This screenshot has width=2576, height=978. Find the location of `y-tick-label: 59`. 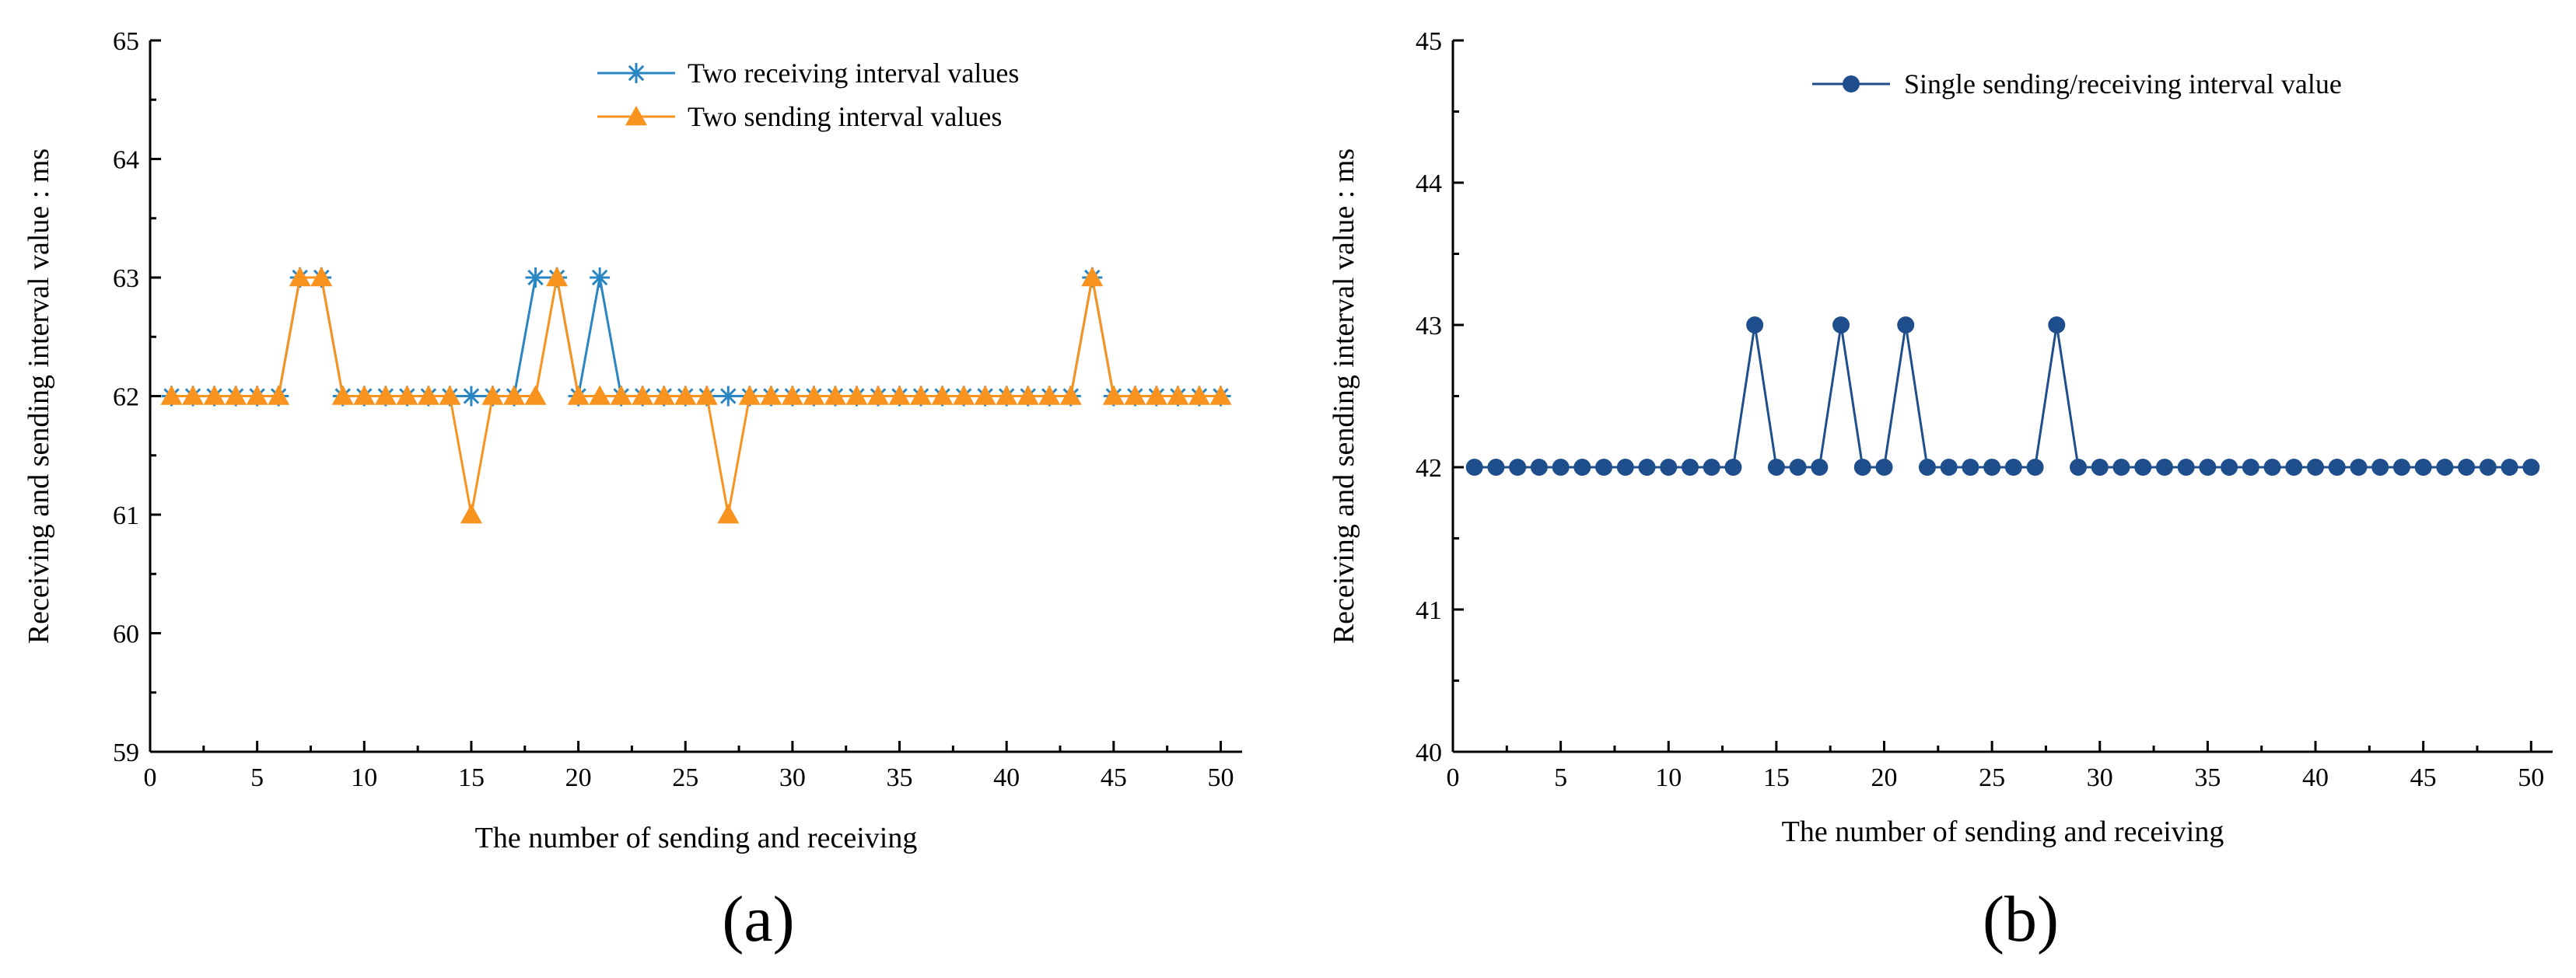

y-tick-label: 59 is located at coordinates (126, 753).